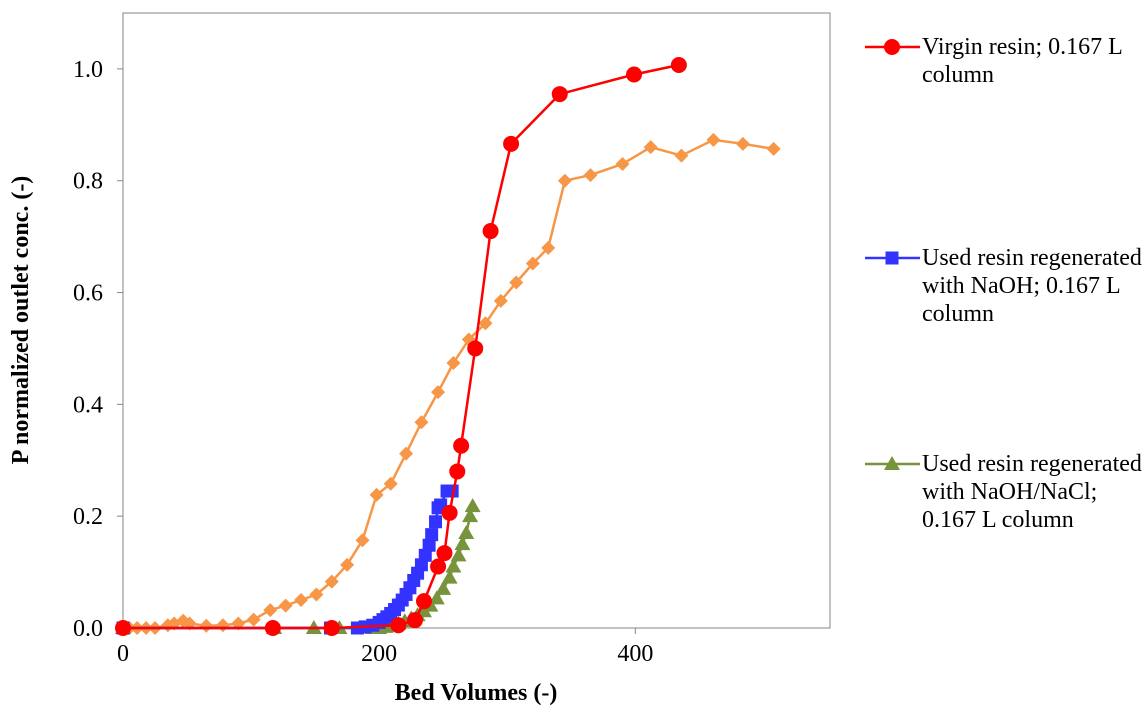 This screenshot has height=720, width=1142. What do you see at coordinates (635, 654) in the screenshot?
I see `x-tick-label: 400` at bounding box center [635, 654].